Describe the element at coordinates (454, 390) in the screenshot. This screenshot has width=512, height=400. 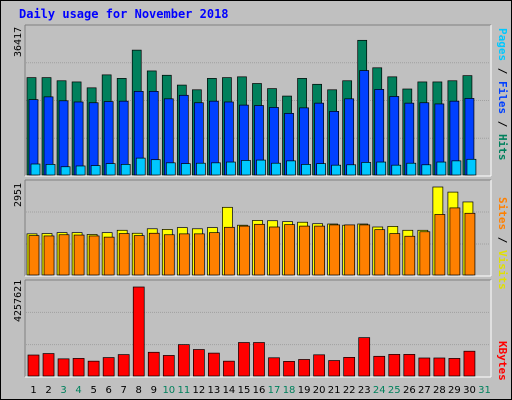
I see `day-label-29: 29` at that location.